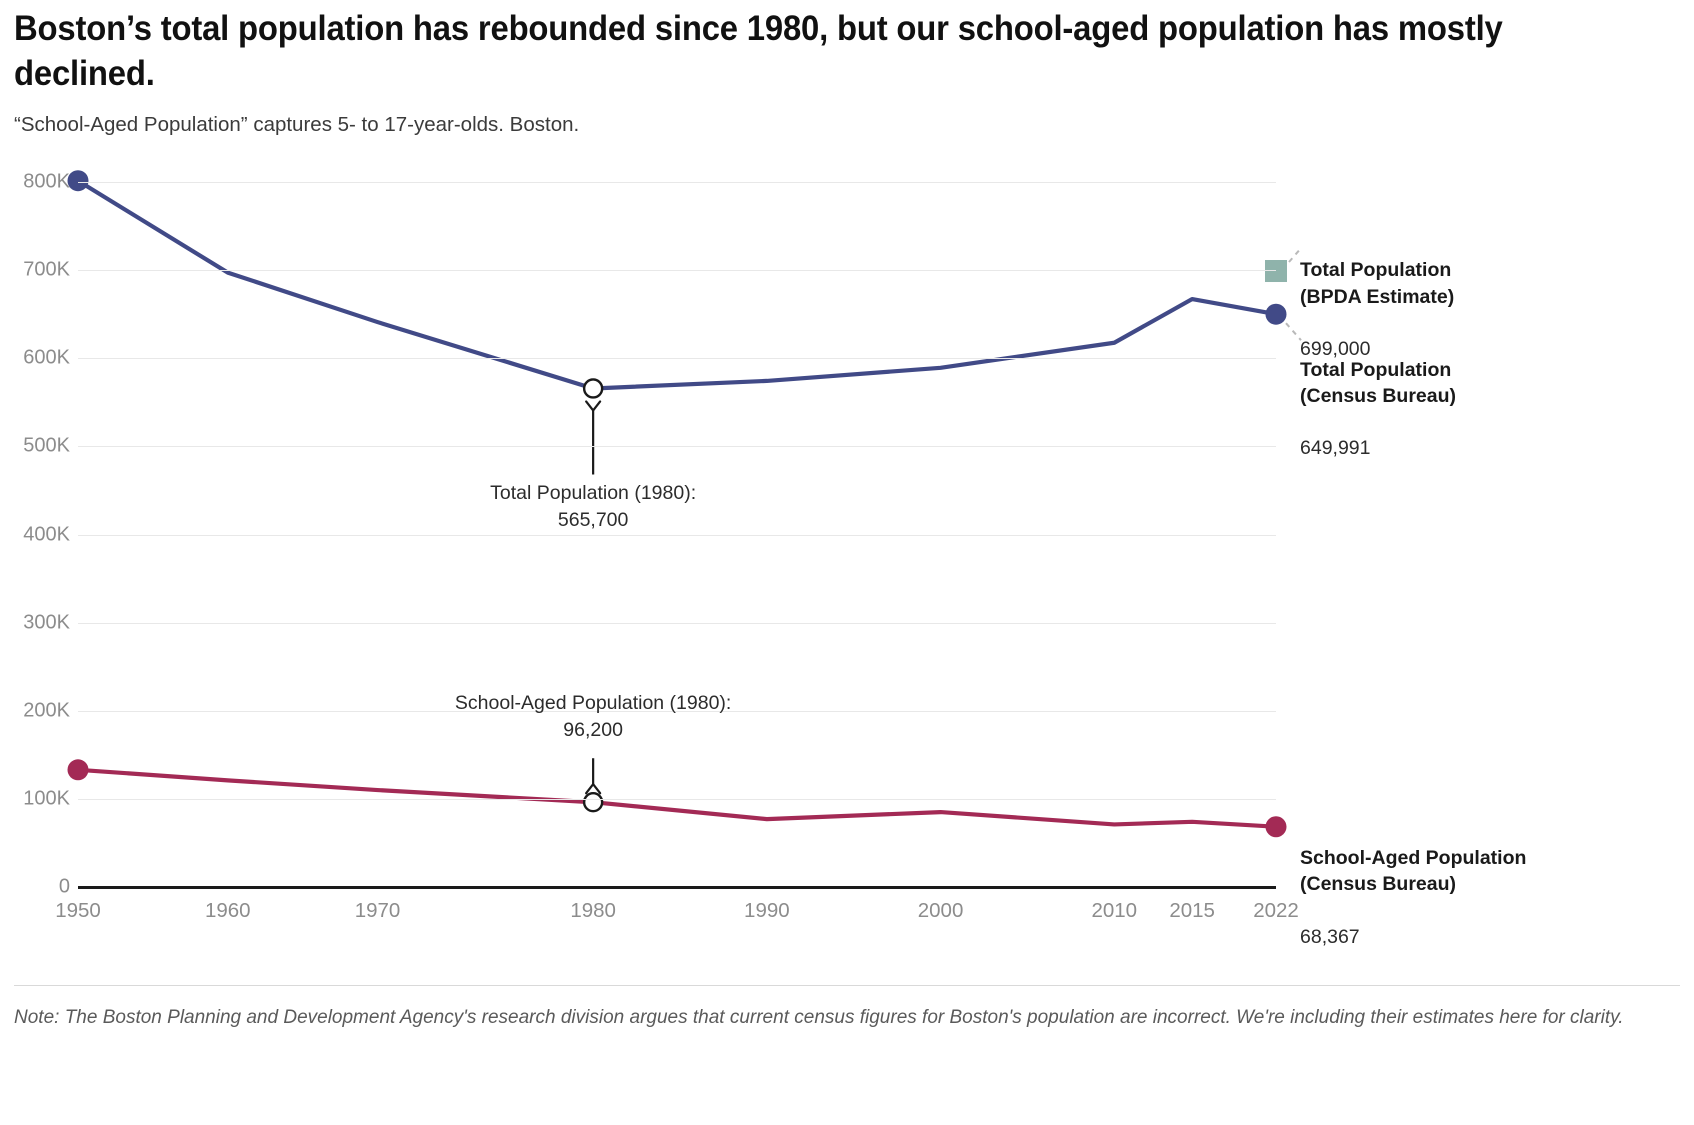 Image resolution: width=1694 pixels, height=1125 pixels. I want to click on x-axis-tick-label: 2015, so click(1192, 910).